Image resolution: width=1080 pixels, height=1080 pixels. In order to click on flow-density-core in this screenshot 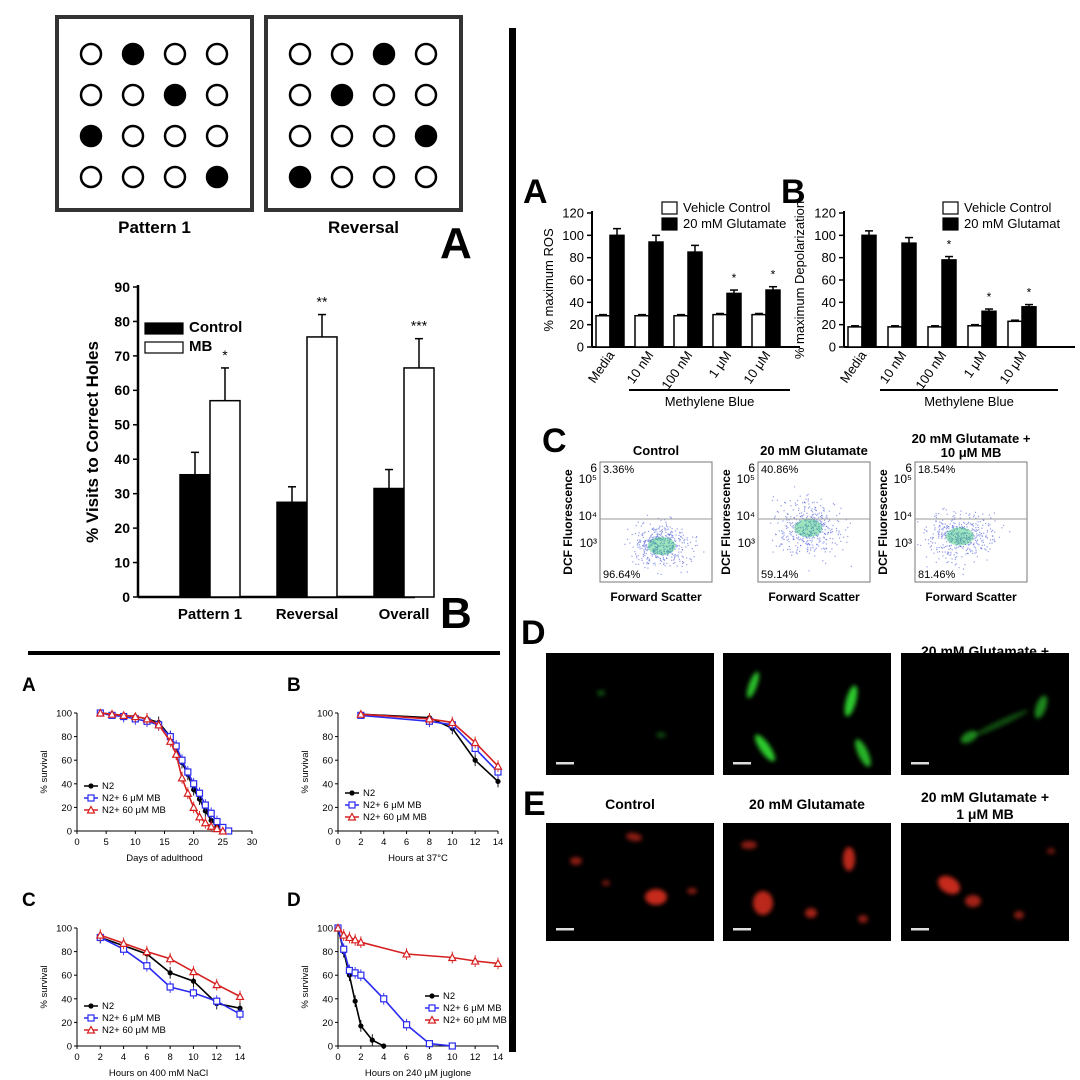, I will do `click(959, 536)`.